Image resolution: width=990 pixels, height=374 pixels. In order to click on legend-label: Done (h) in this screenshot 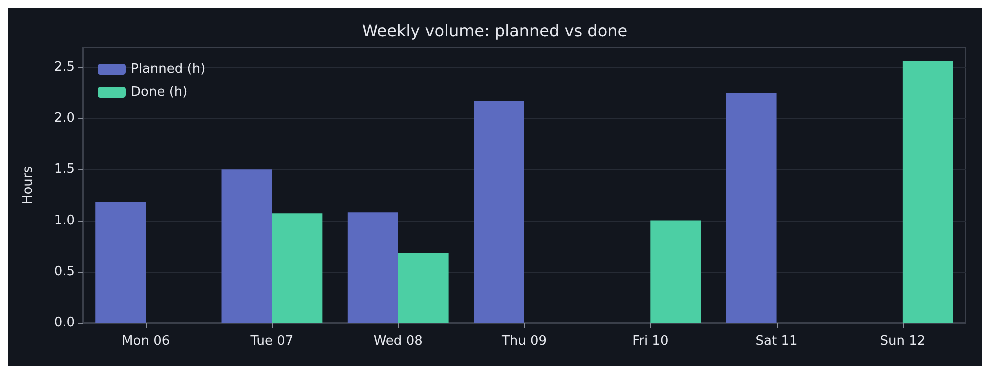, I will do `click(159, 92)`.